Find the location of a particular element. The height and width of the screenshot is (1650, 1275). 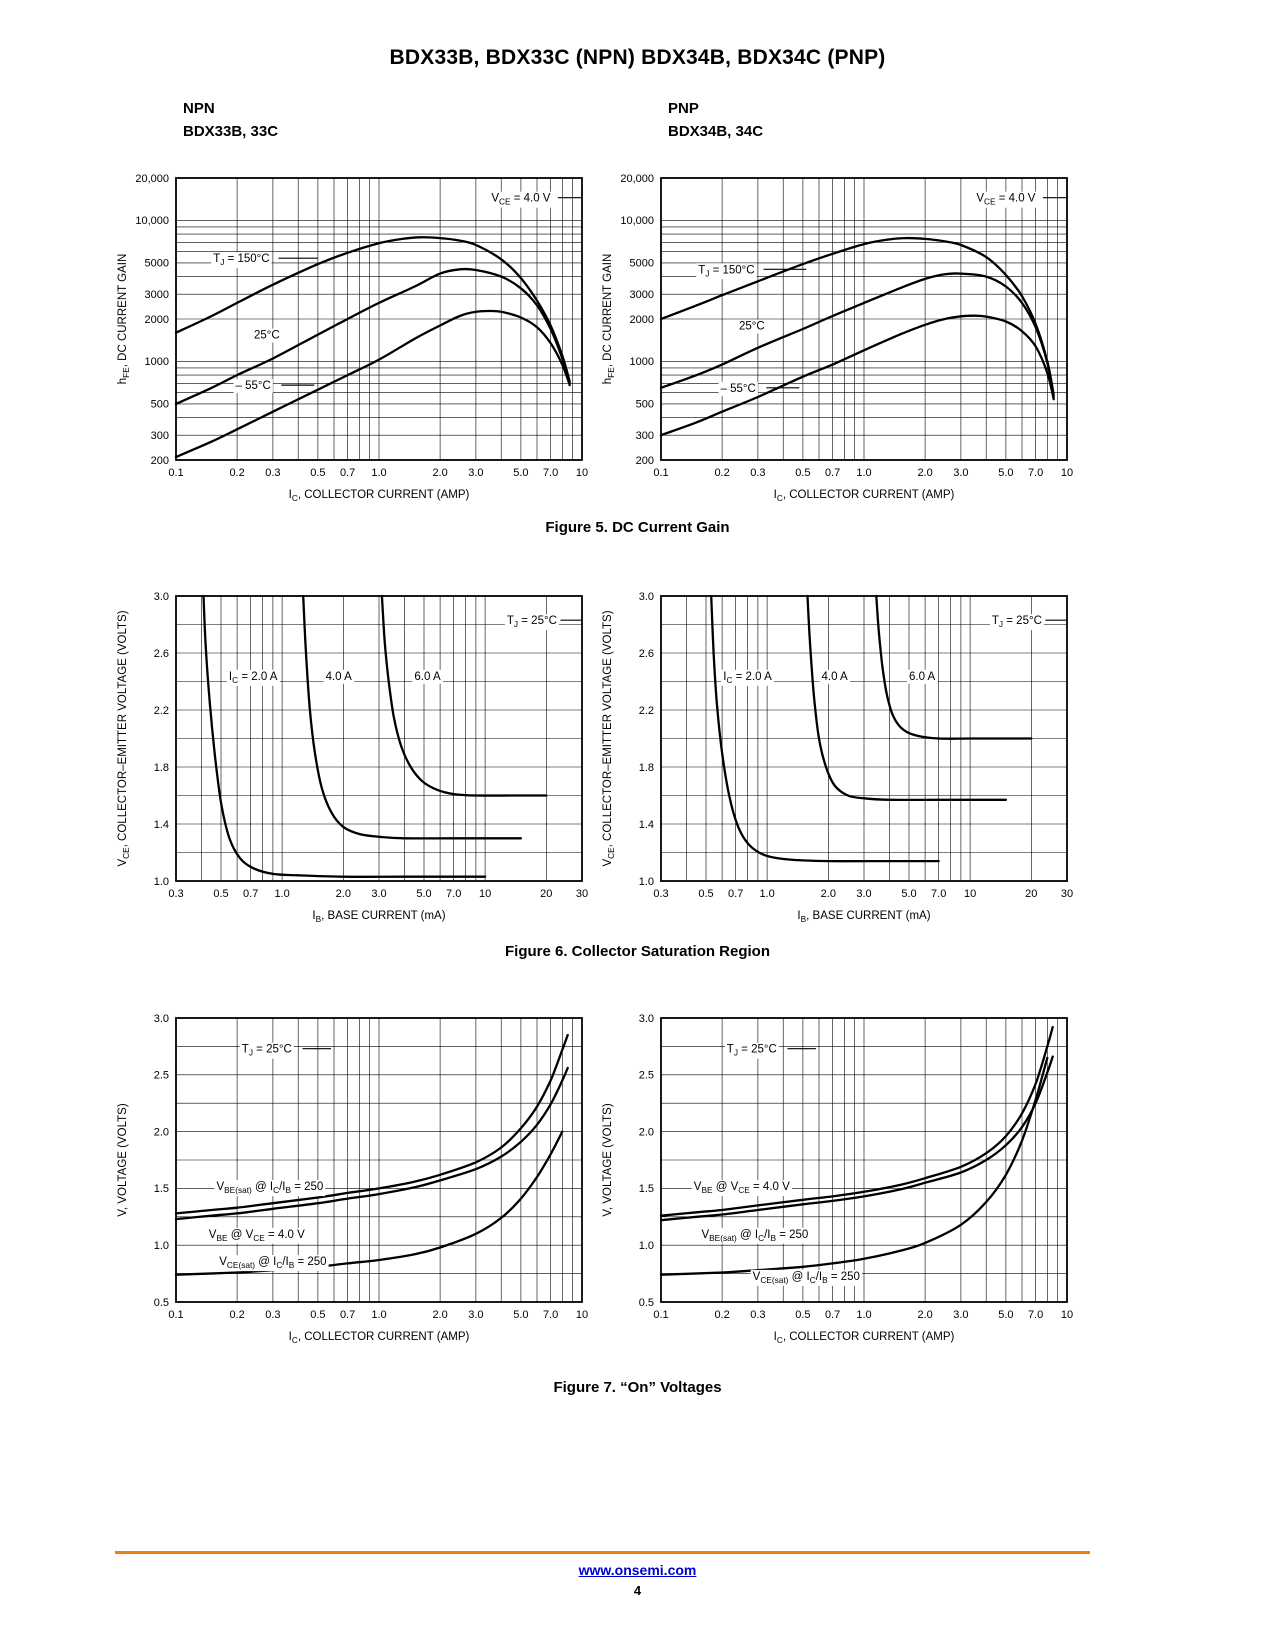

svg-text: 2.5 is located at coordinates (646, 1076).